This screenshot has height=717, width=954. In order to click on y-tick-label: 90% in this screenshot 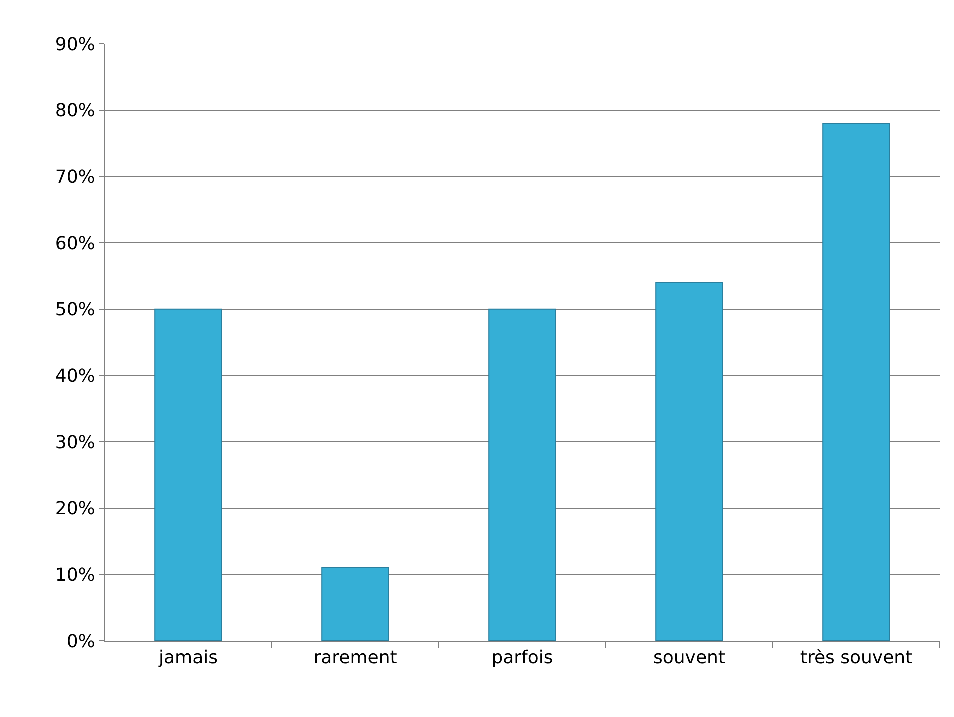, I will do `click(75, 45)`.